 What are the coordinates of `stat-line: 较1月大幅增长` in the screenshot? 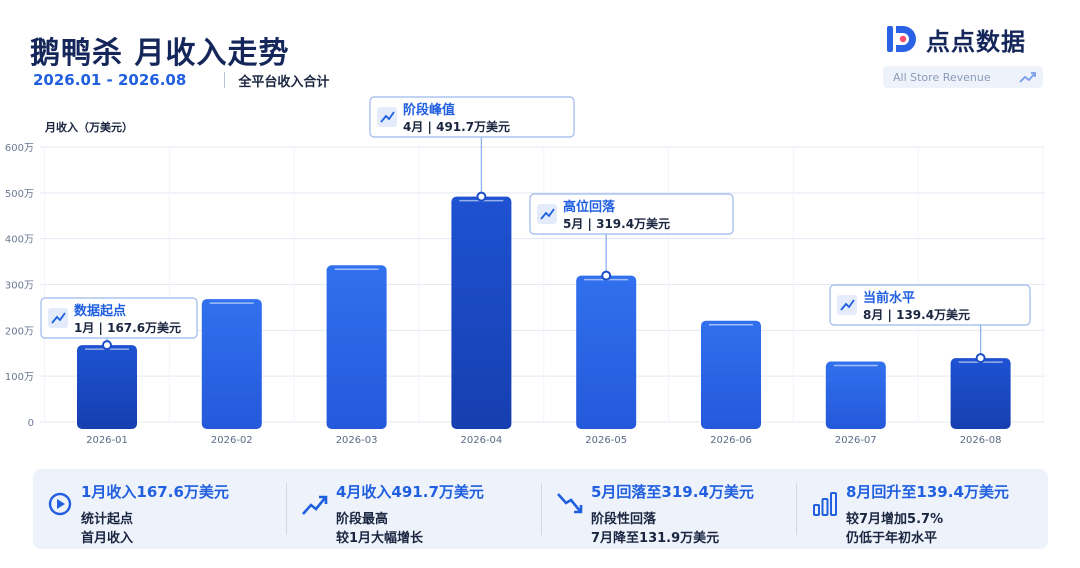 It's located at (380, 538).